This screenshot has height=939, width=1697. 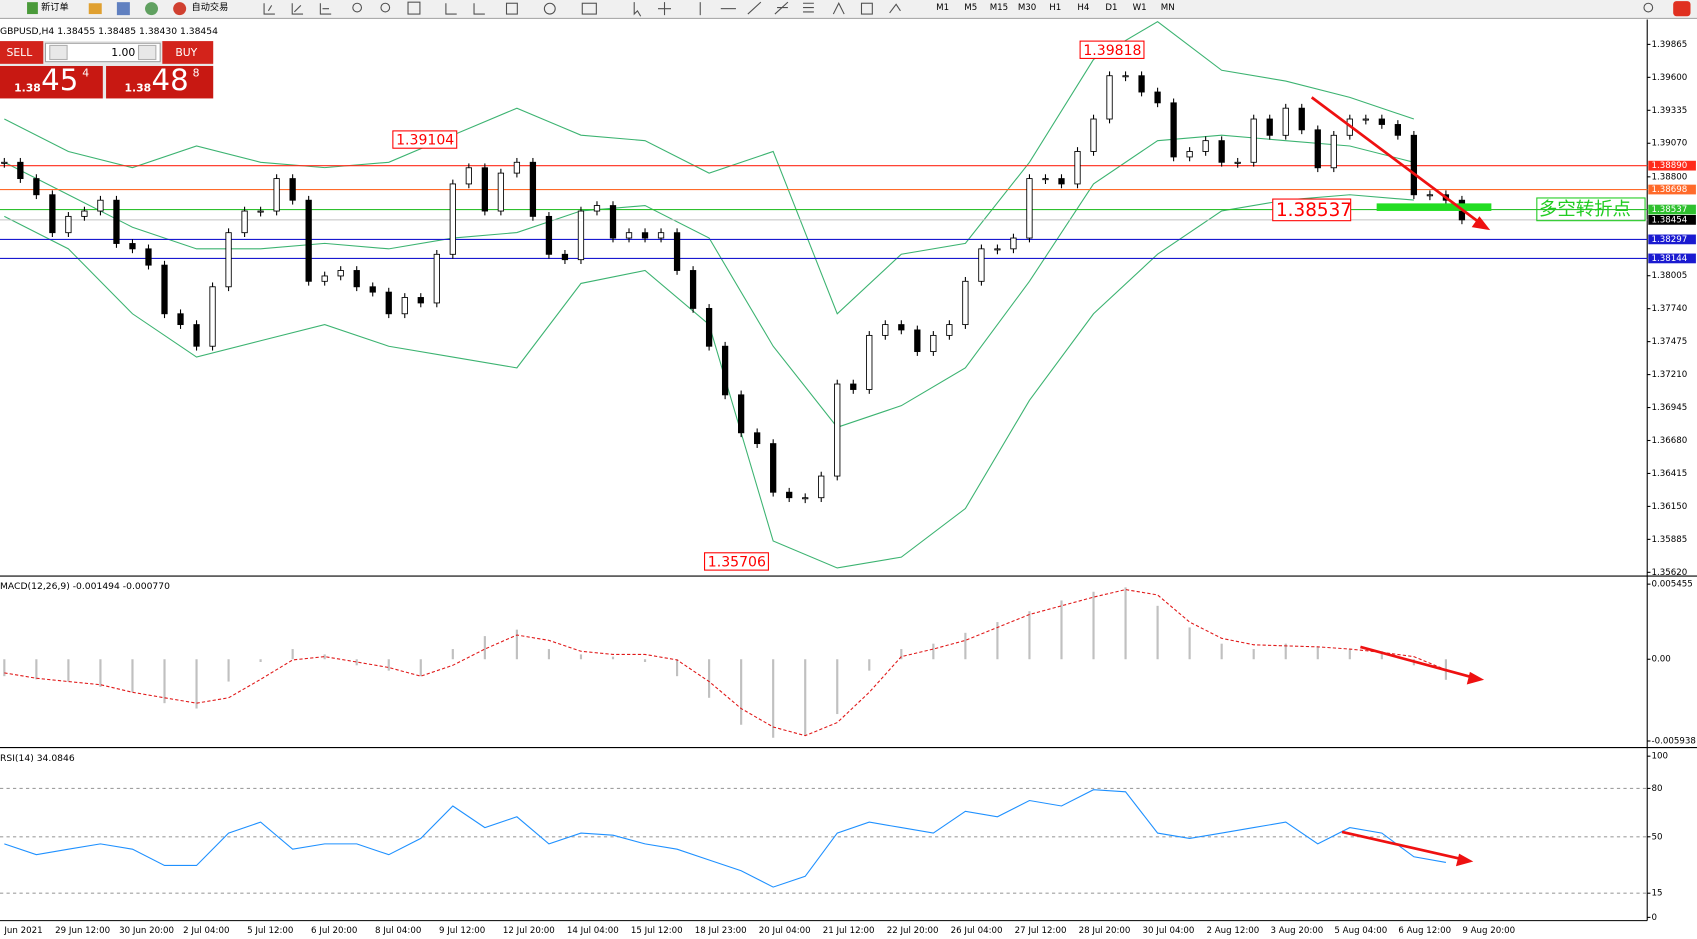 What do you see at coordinates (102, 52) in the screenshot?
I see `lot-input` at bounding box center [102, 52].